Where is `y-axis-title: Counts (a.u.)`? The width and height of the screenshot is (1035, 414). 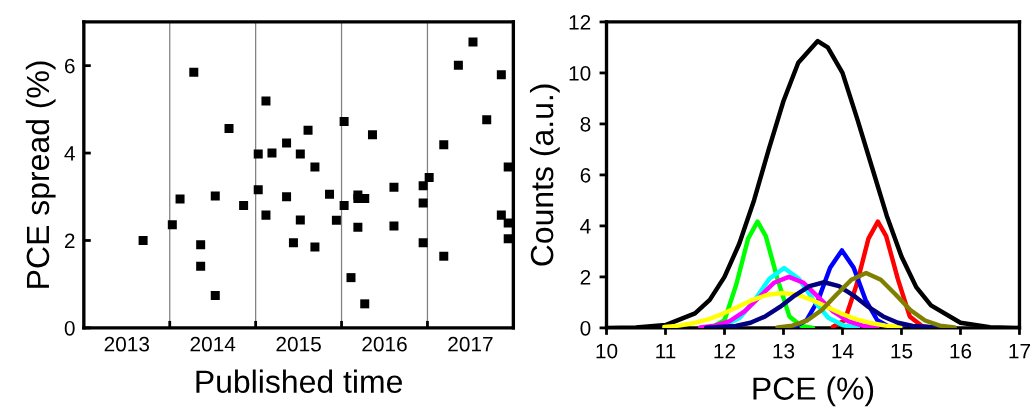 y-axis-title: Counts (a.u.) is located at coordinates (544, 175).